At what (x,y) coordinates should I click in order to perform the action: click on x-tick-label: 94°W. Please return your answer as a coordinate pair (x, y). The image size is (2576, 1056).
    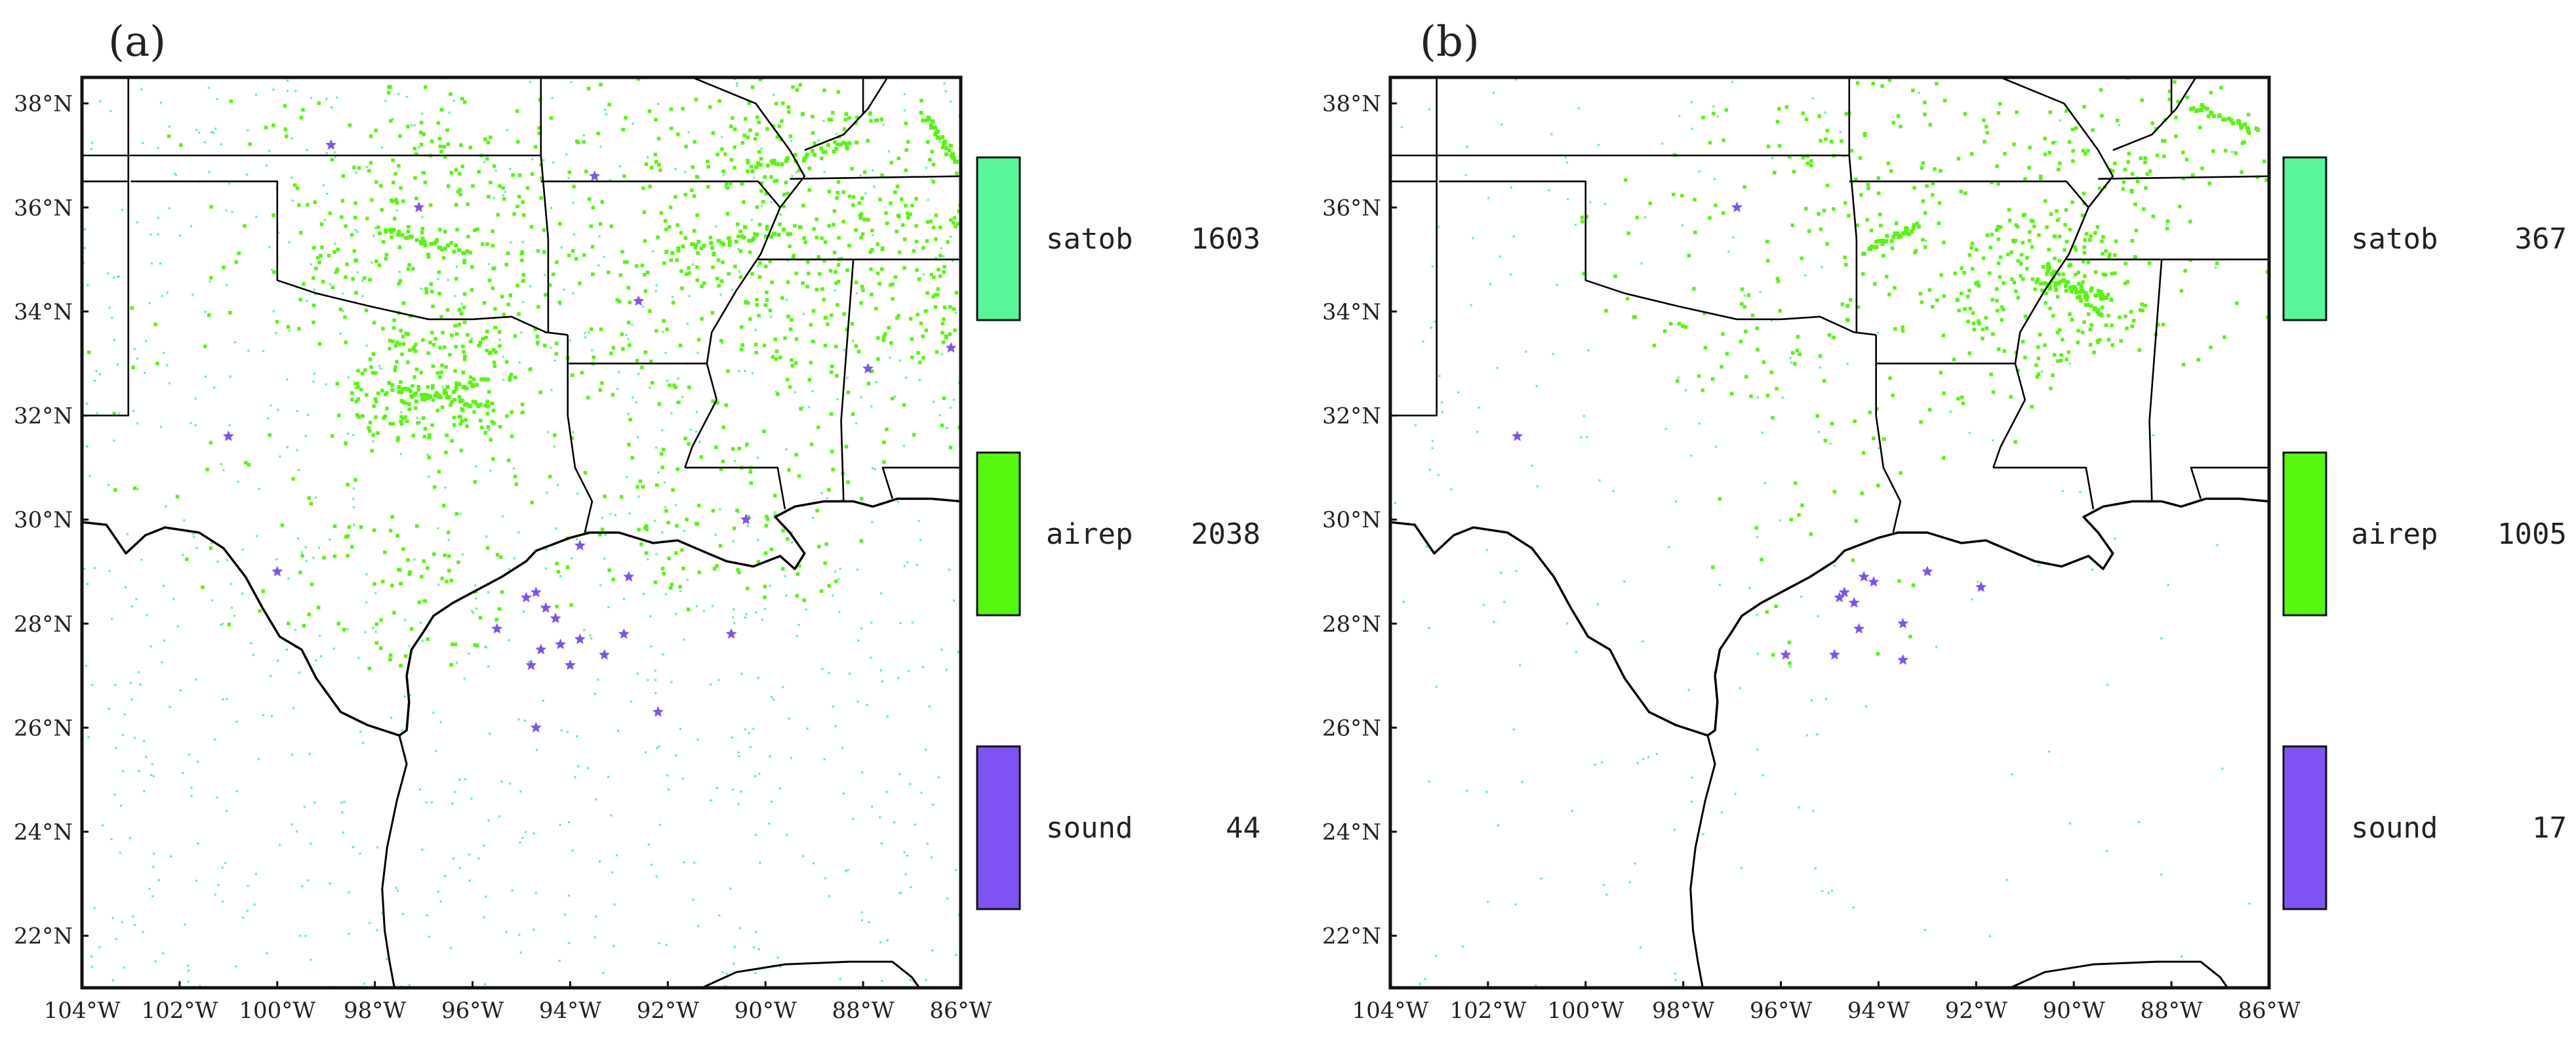
    Looking at the image, I should click on (570, 1011).